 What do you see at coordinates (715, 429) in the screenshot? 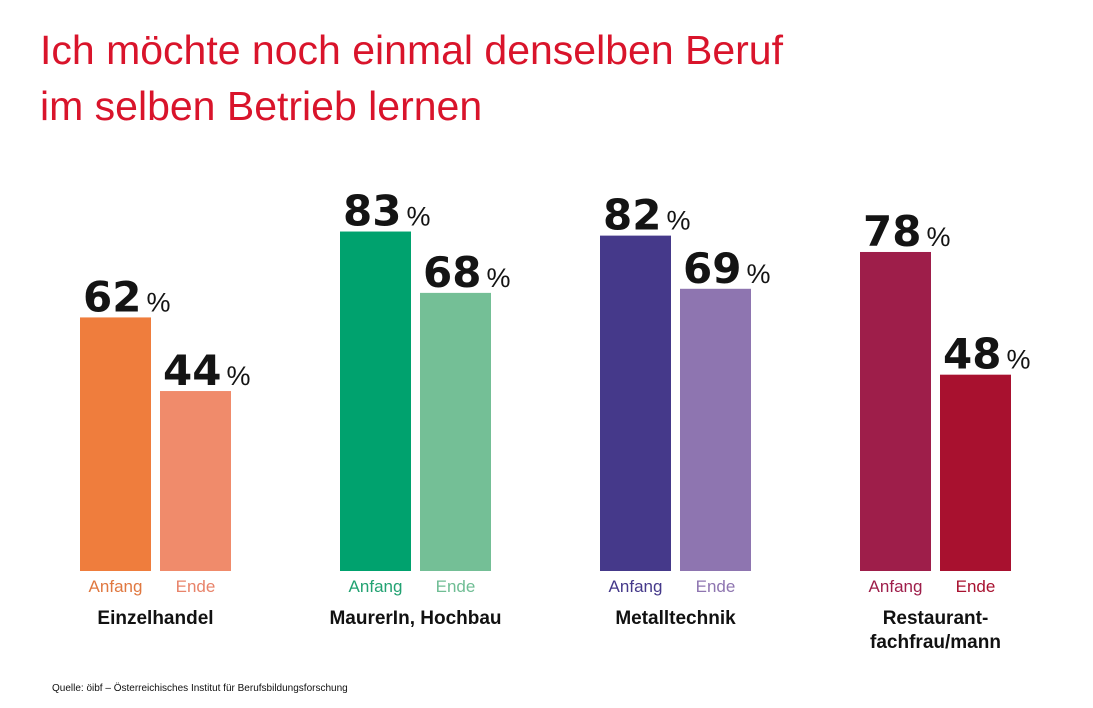
I see `bar-3-ende` at bounding box center [715, 429].